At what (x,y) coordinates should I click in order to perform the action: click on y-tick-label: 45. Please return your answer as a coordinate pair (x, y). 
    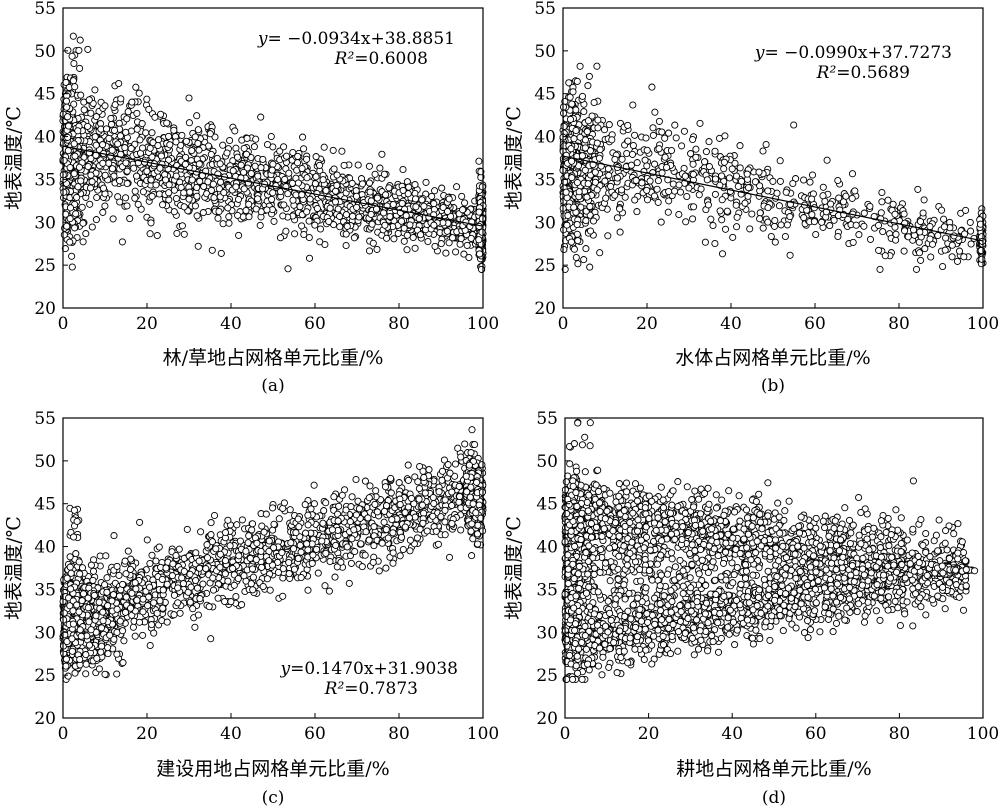
    Looking at the image, I should click on (545, 95).